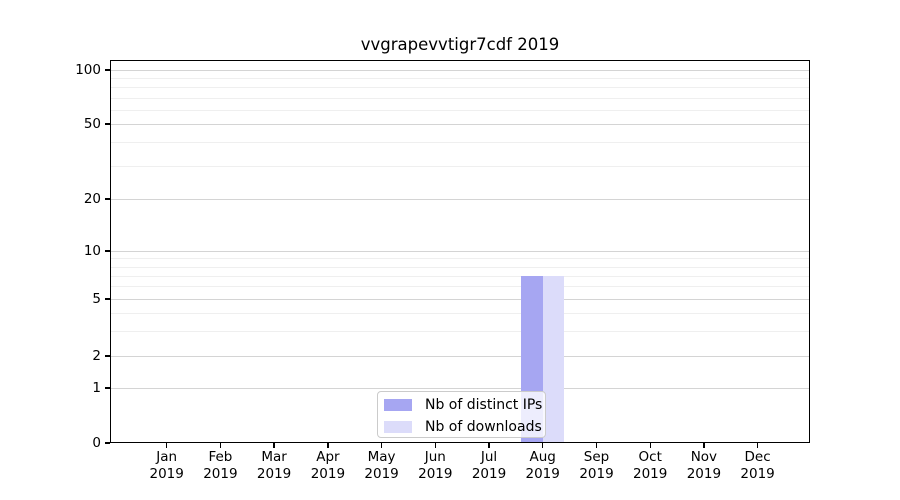 The width and height of the screenshot is (900, 500). Describe the element at coordinates (489, 457) in the screenshot. I see `x-tick-month: Jul` at that location.